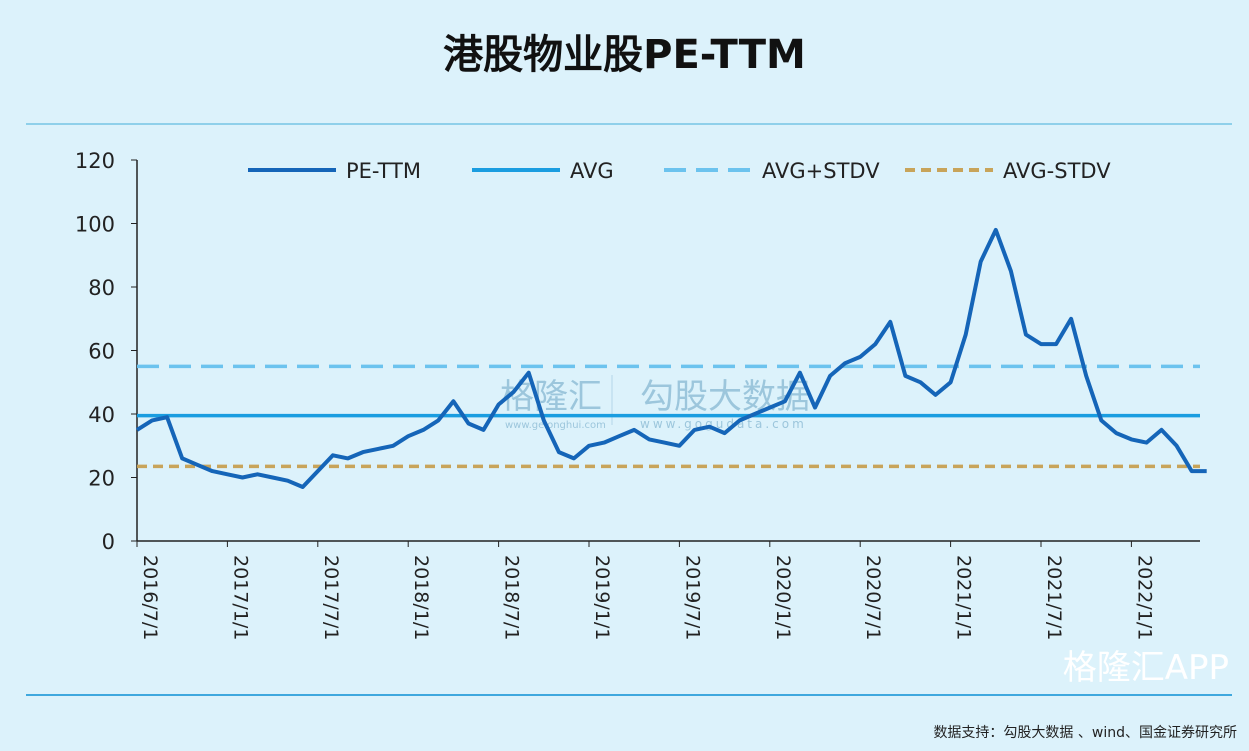  What do you see at coordinates (964, 597) in the screenshot?
I see `x-tick-label: 2021/1/1` at bounding box center [964, 597].